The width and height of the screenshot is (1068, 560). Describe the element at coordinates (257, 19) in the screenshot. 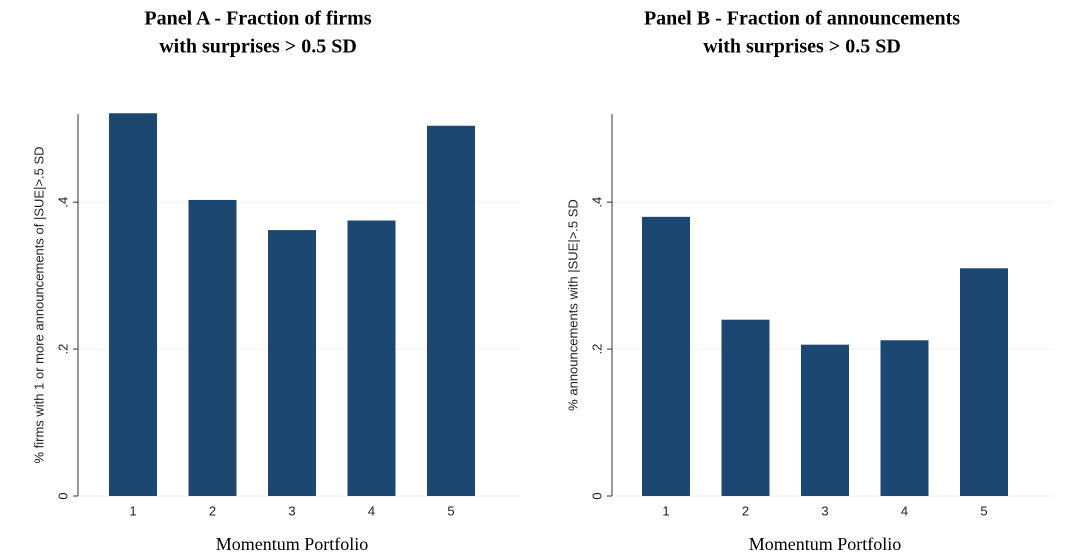

I see `chart-title: Panel A - Fraction of firms` at that location.